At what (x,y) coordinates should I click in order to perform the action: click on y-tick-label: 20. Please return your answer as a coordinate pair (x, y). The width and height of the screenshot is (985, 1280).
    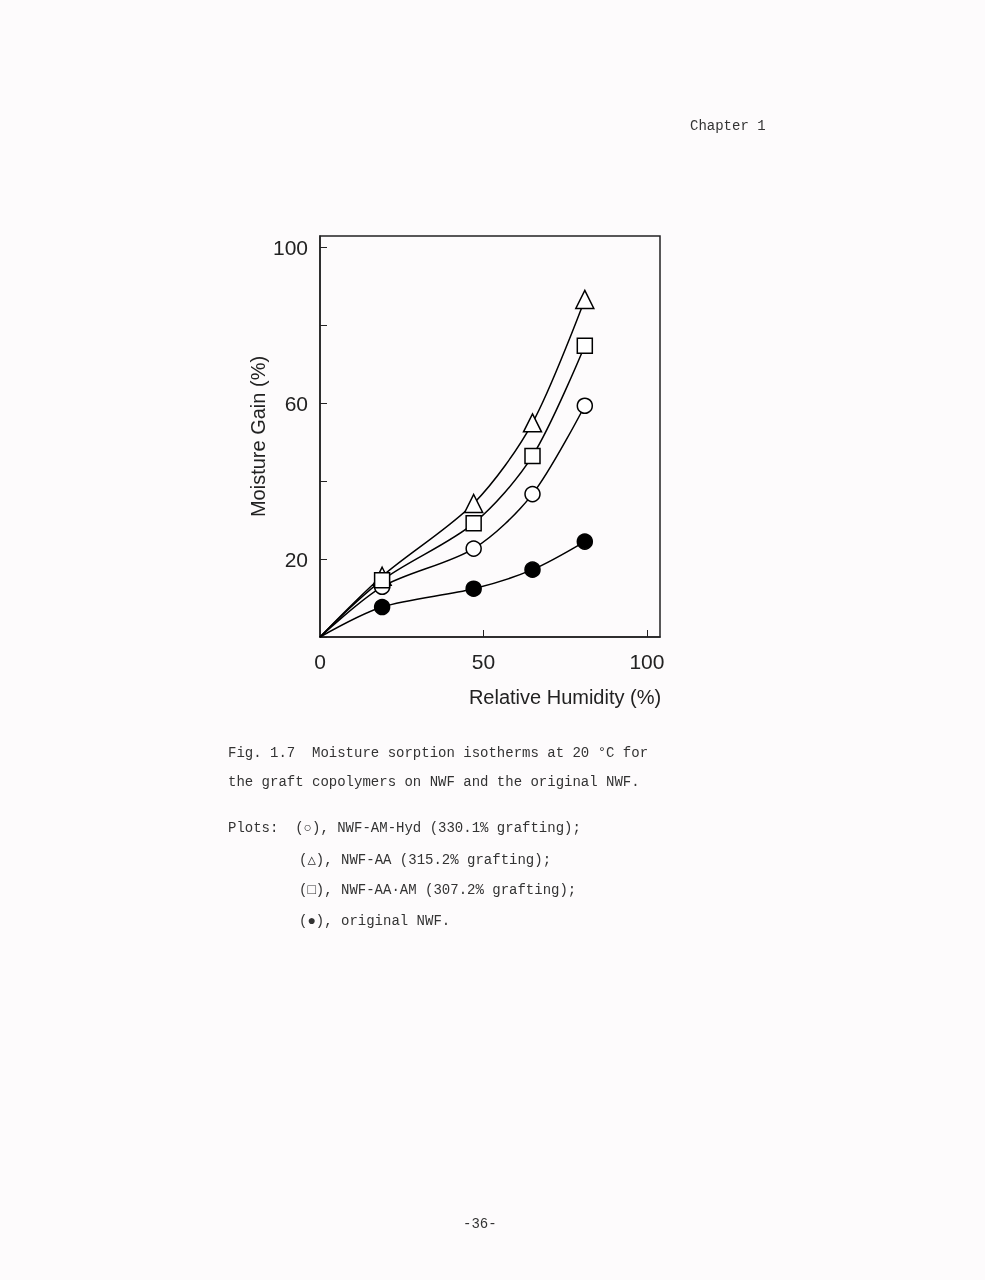
    Looking at the image, I should click on (296, 559).